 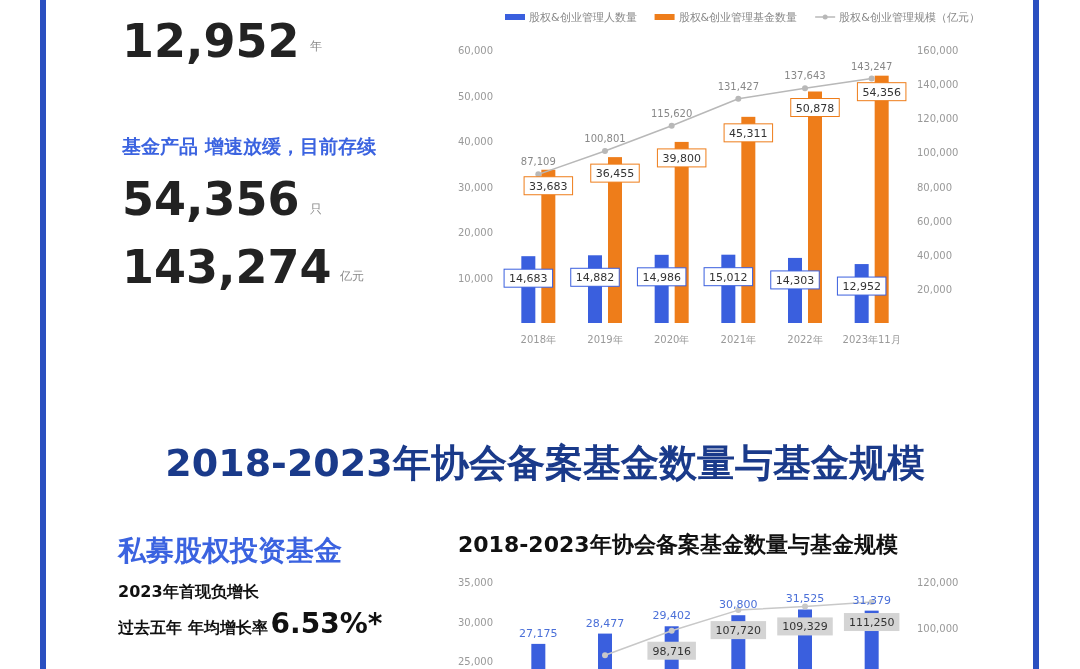 I want to click on y2-tick-label: 140,000, so click(x=938, y=85).